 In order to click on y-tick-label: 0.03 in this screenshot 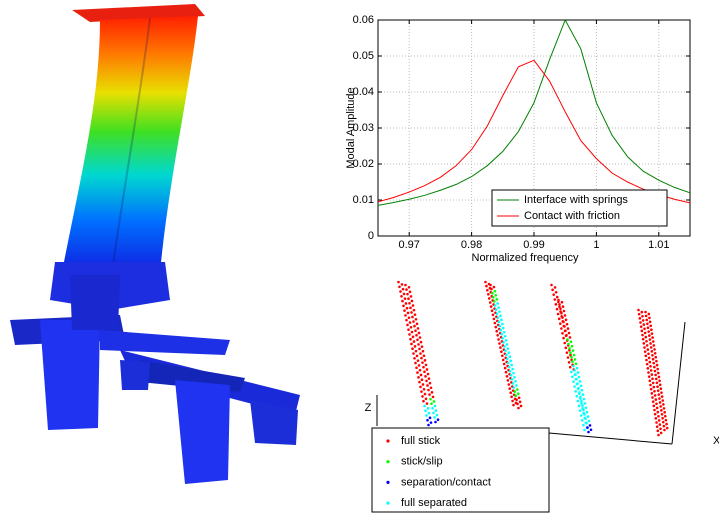, I will do `click(363, 128)`.